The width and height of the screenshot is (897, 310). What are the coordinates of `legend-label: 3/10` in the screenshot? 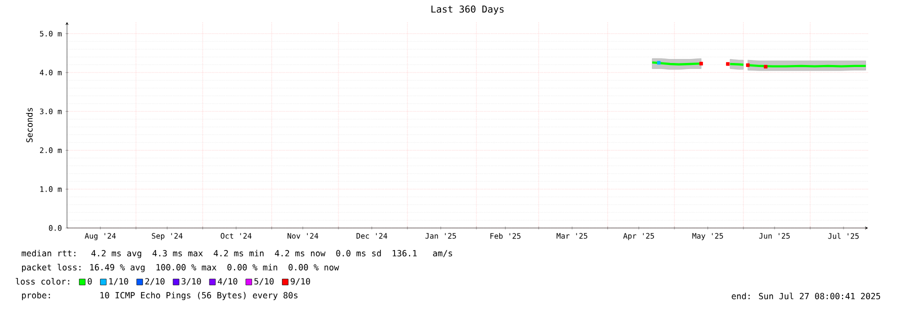 It's located at (191, 282).